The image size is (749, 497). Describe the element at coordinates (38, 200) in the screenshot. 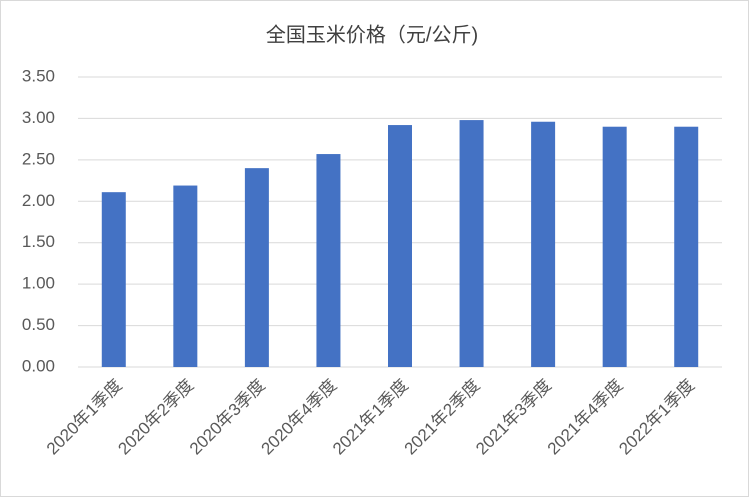

I see `y-tick-label: 2.00` at that location.